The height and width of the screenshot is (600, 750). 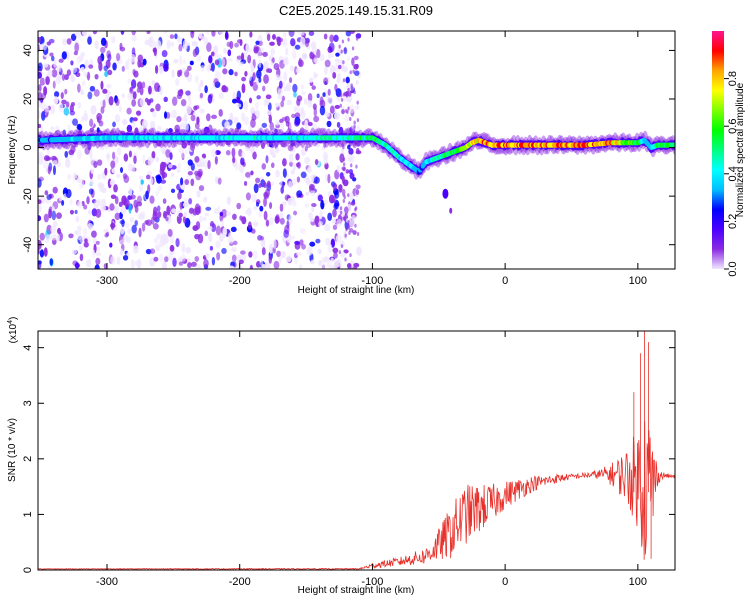 I want to click on spectrogram-y-axis-title: Frequency (Hz), so click(x=12, y=150).